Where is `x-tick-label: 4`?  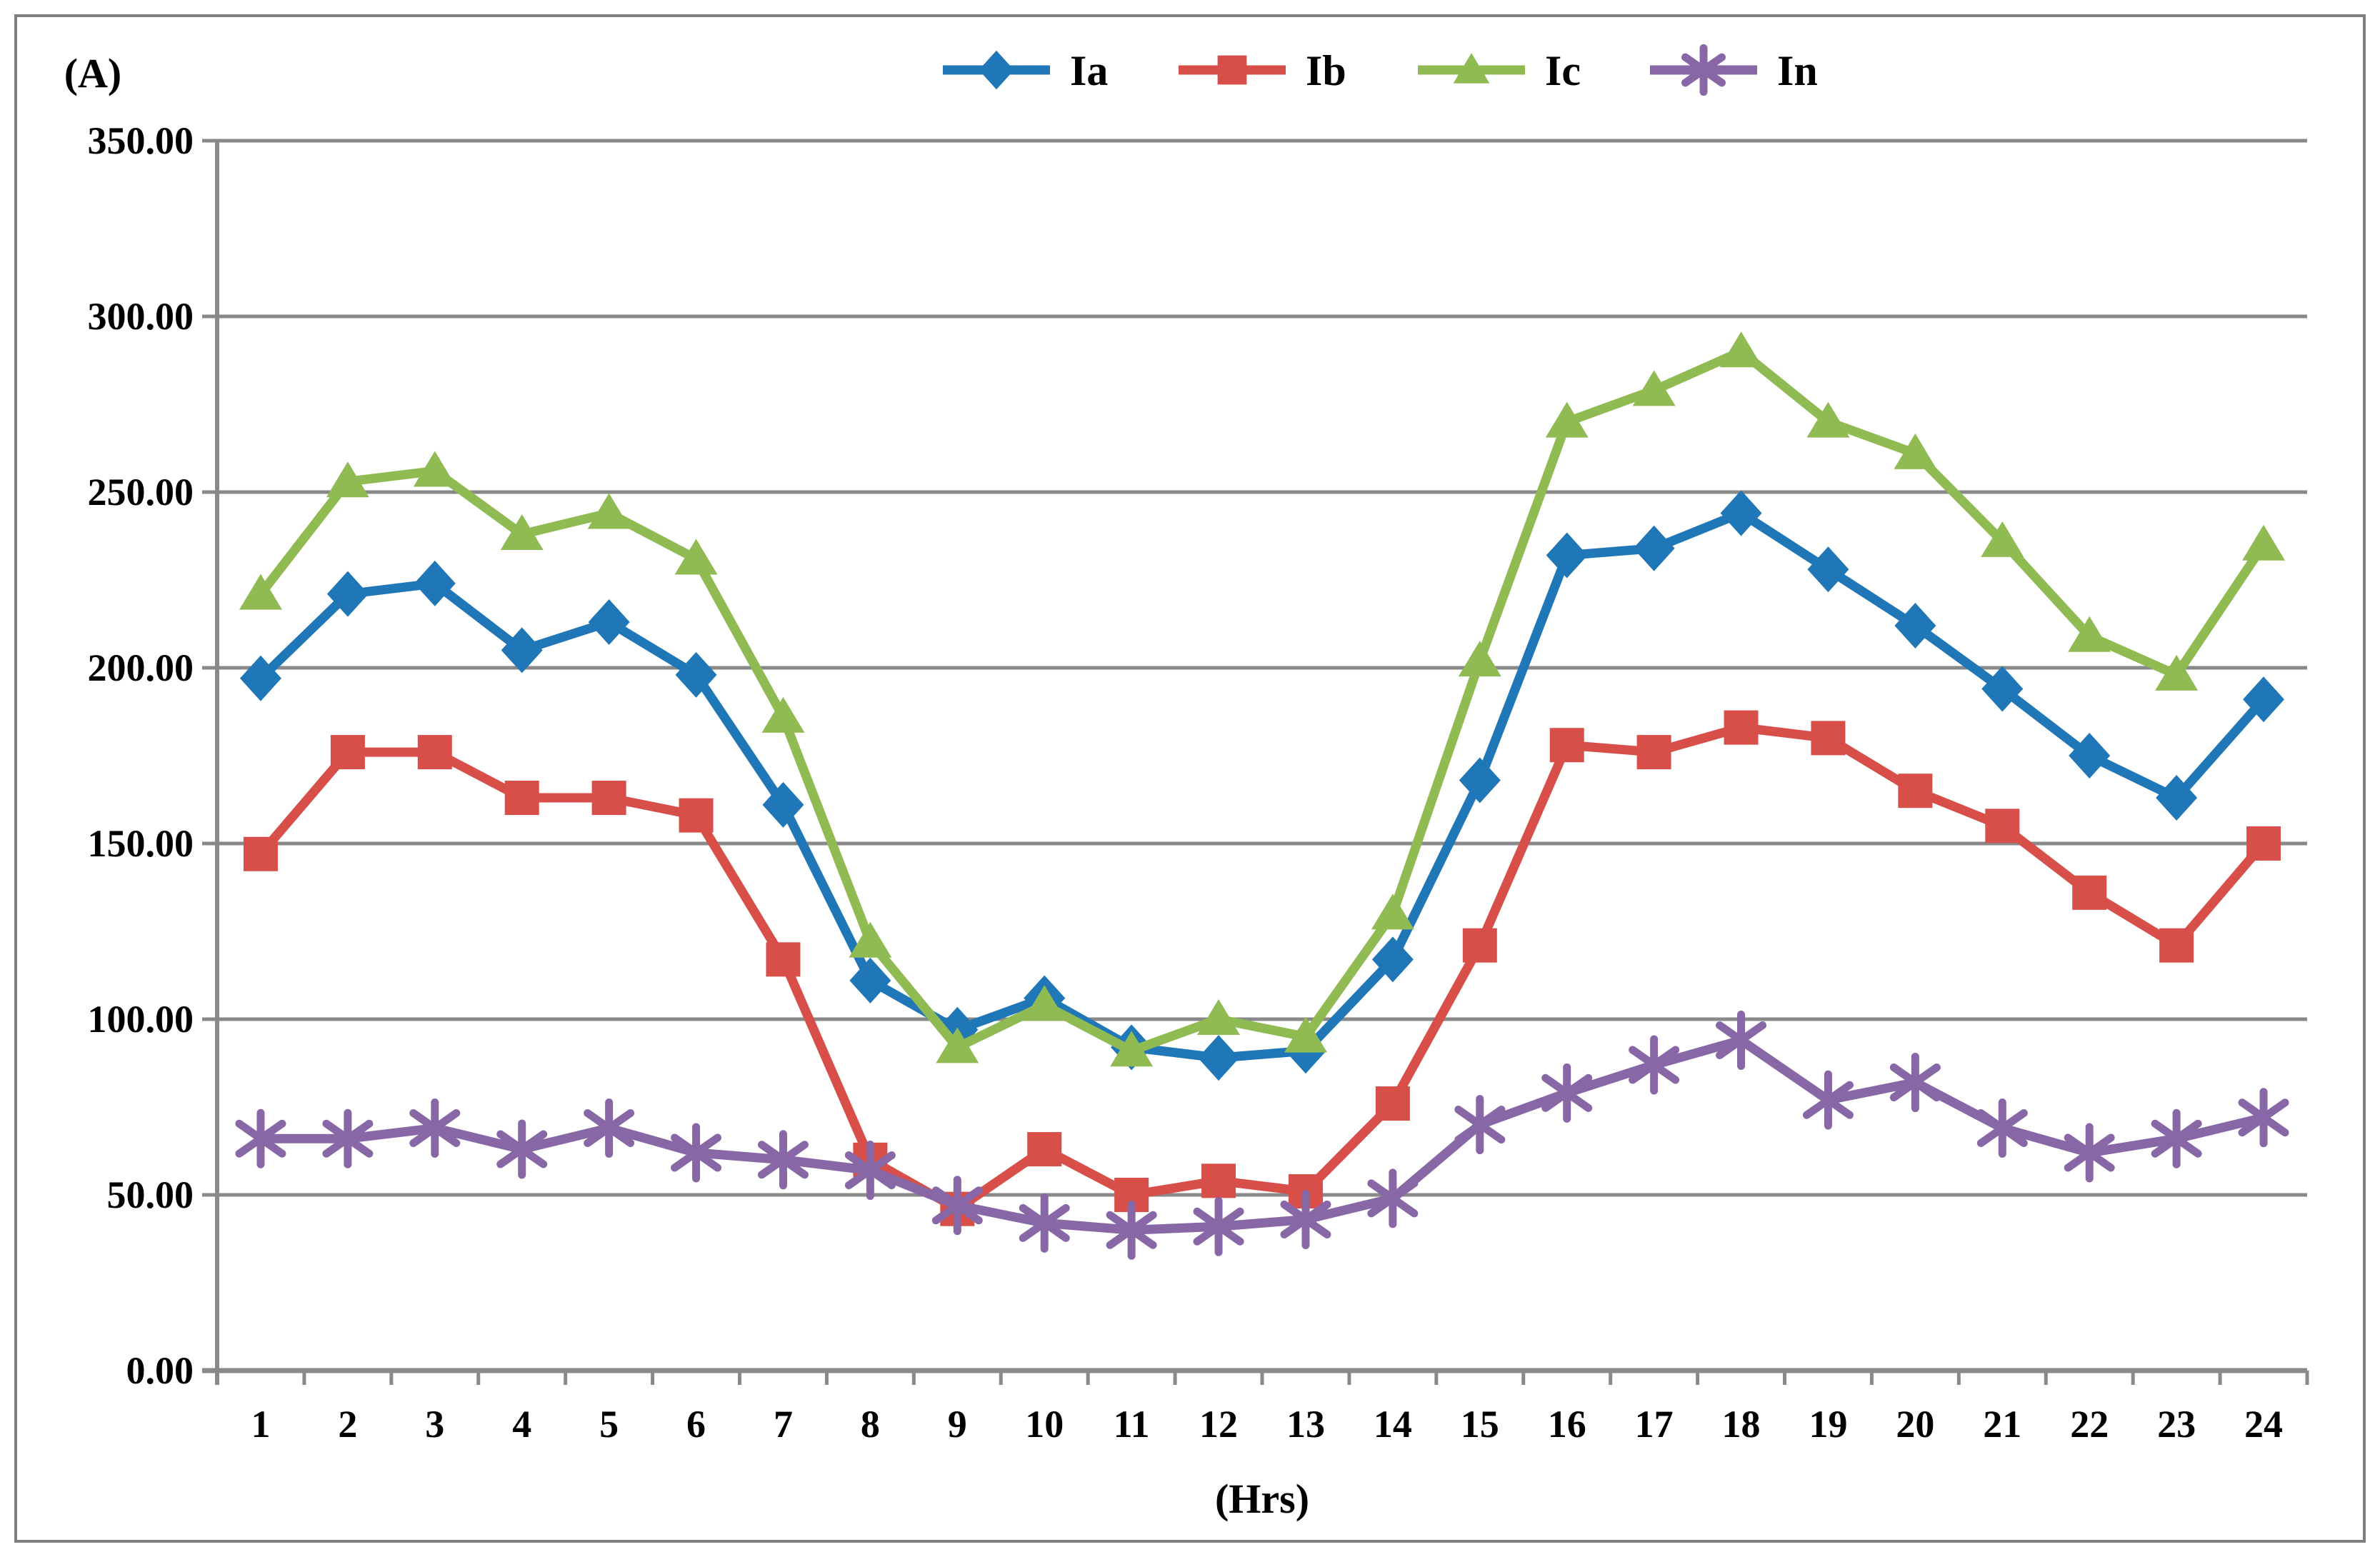
x-tick-label: 4 is located at coordinates (521, 1424).